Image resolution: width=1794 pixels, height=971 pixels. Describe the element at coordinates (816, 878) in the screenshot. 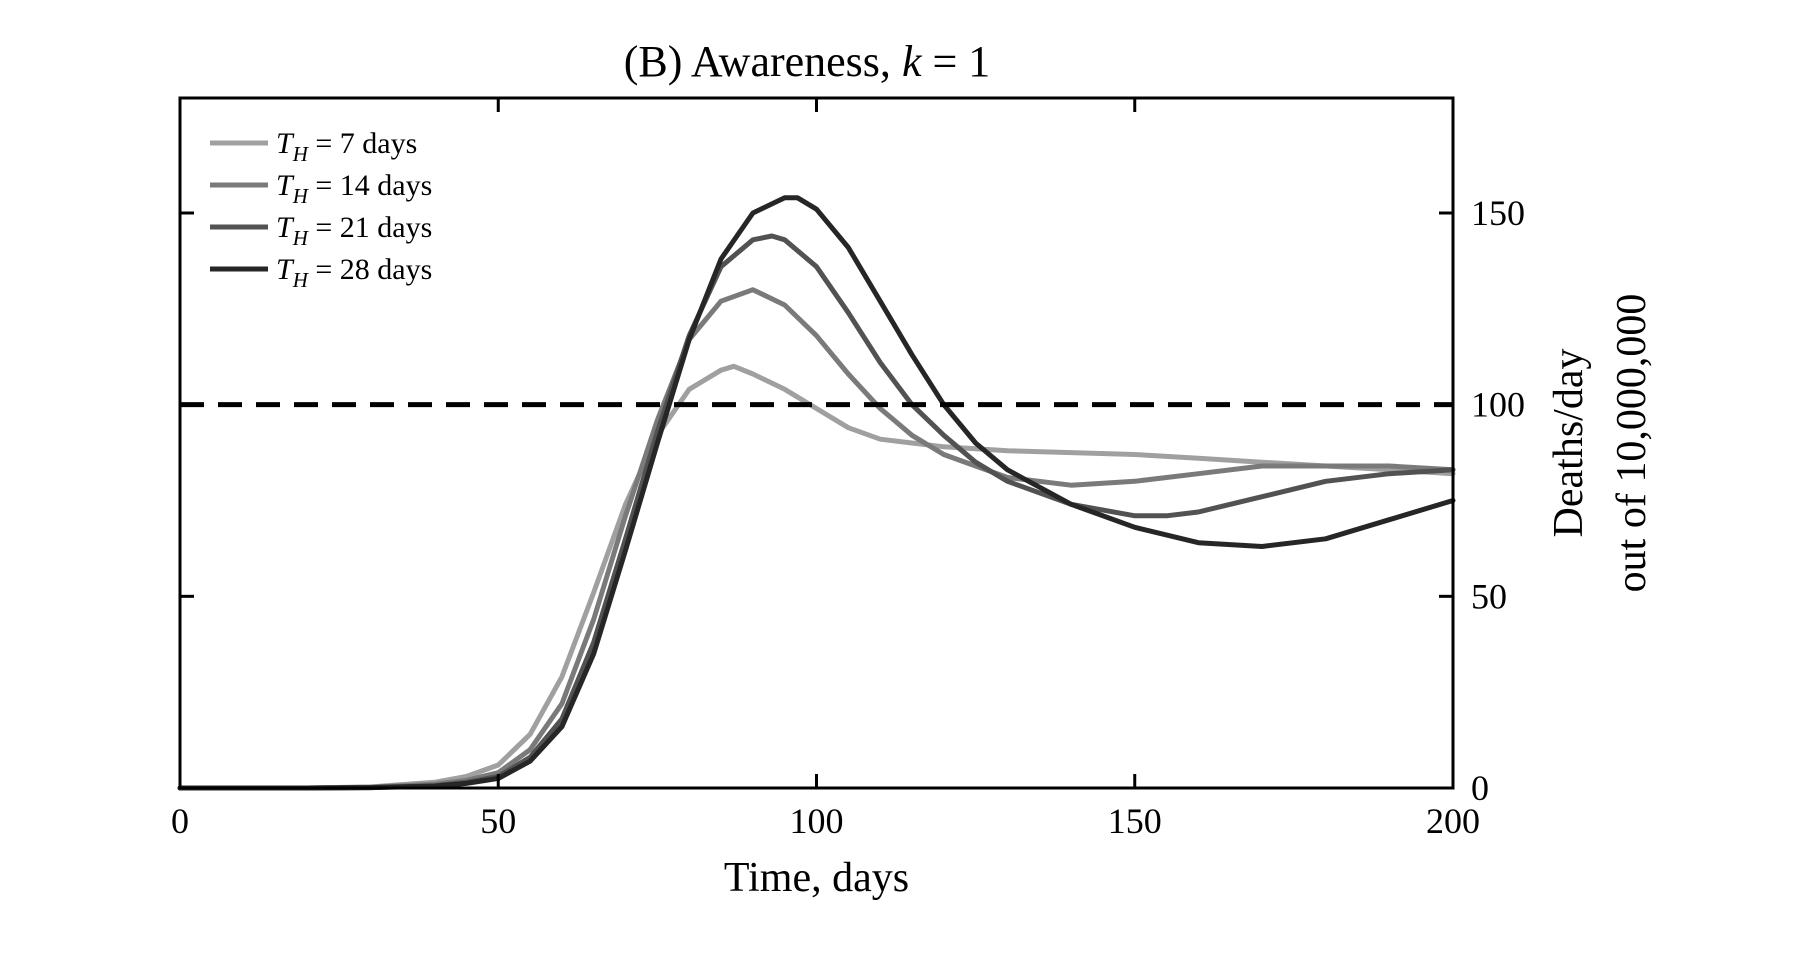

I see `x-axis-label: Time, days` at that location.